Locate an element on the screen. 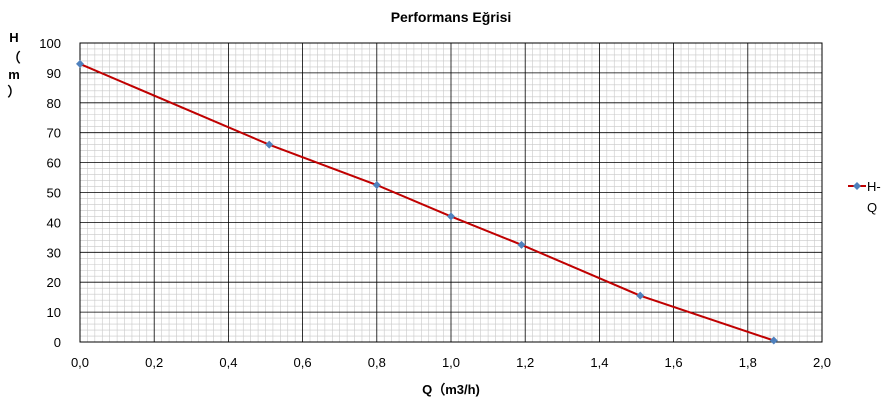 The height and width of the screenshot is (405, 895). y-tick-label: 10 is located at coordinates (54, 312).